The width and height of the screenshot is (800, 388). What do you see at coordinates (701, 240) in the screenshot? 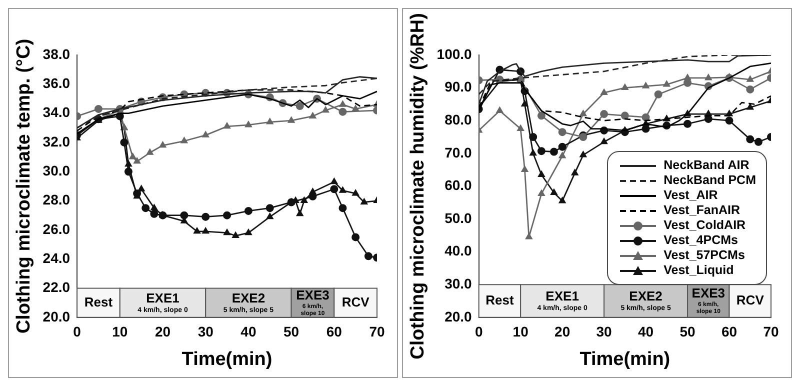
I see `legend-label: Vest_4PCMs` at bounding box center [701, 240].